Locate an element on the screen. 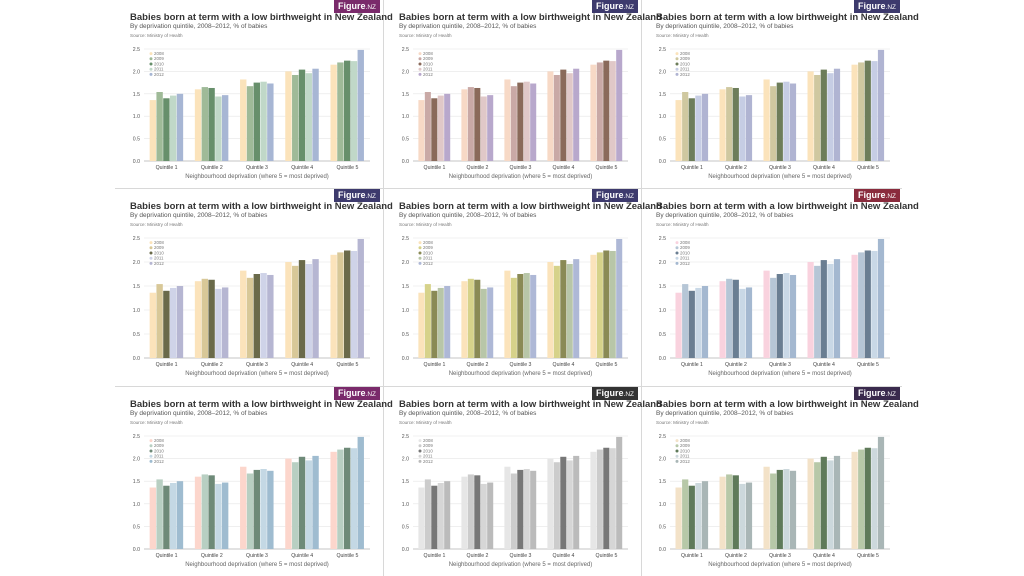 This screenshot has height=576, width=1024. y-tick-label: 2.5 is located at coordinates (136, 50).